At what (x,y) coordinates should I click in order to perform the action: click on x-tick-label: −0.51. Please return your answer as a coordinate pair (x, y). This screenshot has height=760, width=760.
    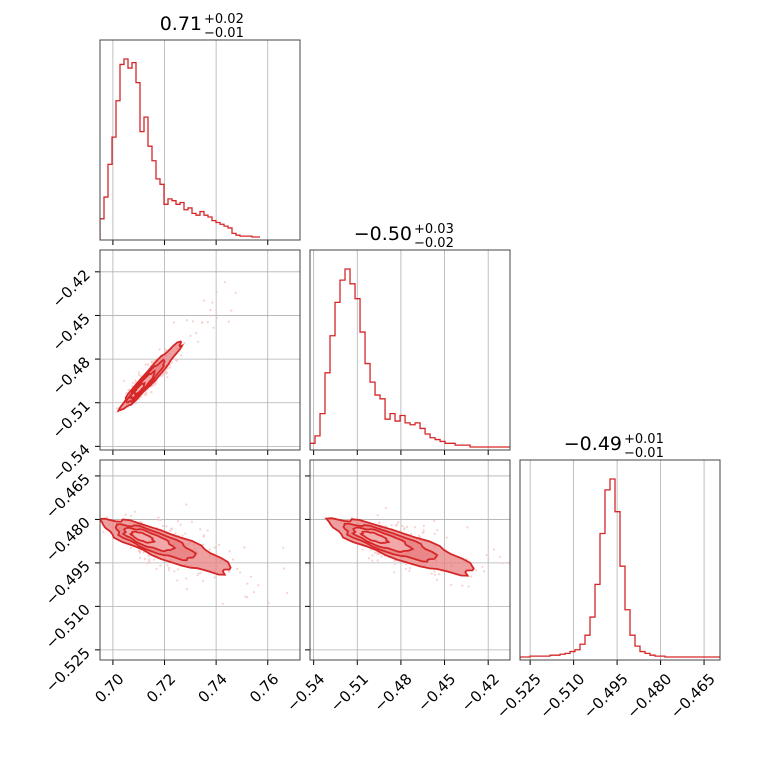
    Looking at the image, I should click on (349, 692).